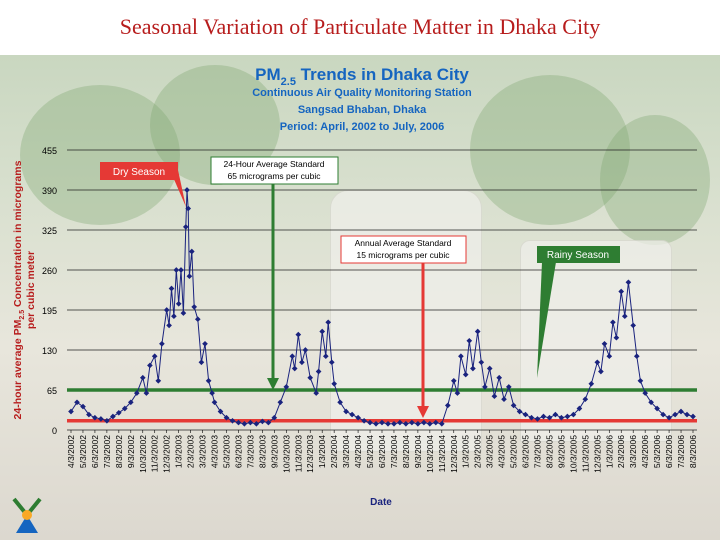  Describe the element at coordinates (203, 451) in the screenshot. I see `x-tick-label: 3/3/2003` at that location.